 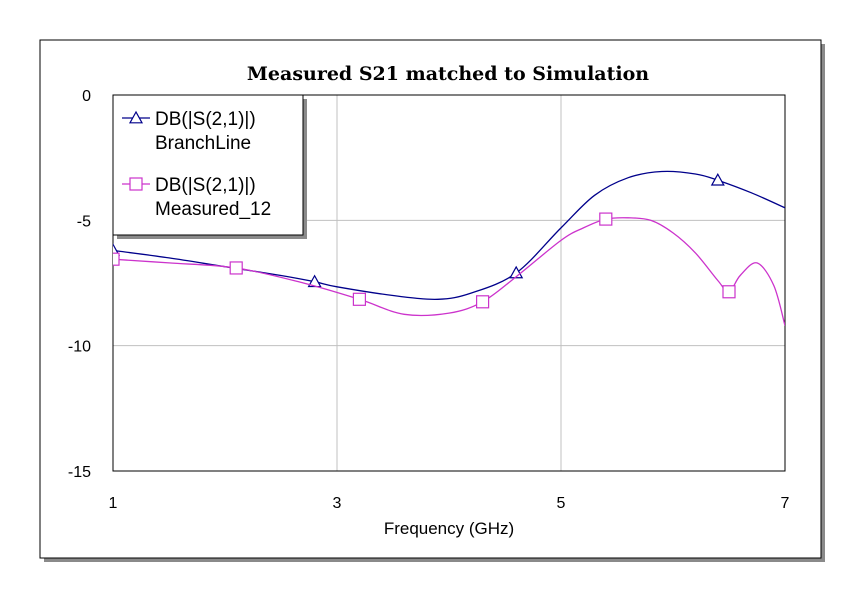 What do you see at coordinates (79, 347) in the screenshot?
I see `y-tick-label: -10` at bounding box center [79, 347].